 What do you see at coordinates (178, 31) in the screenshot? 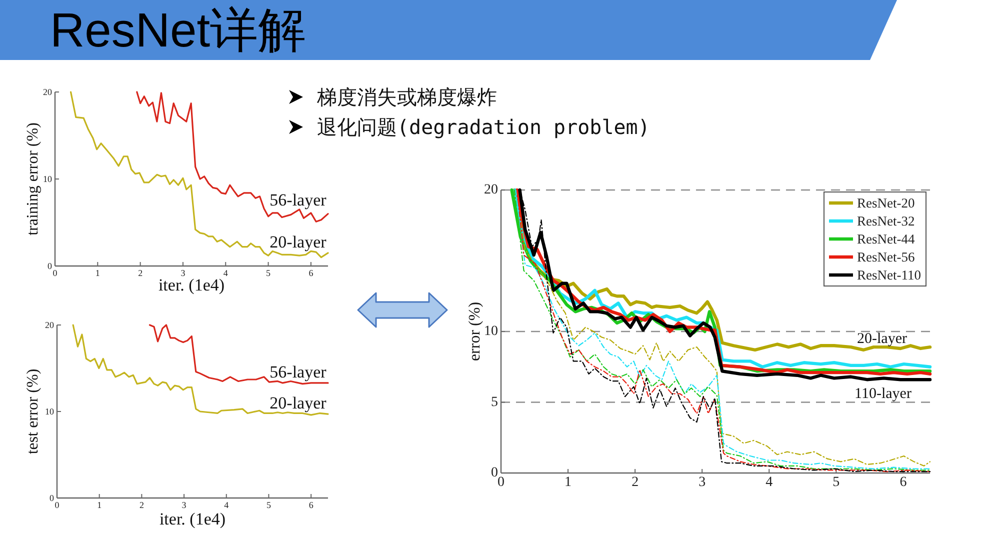
I see `title: ResNet详解` at bounding box center [178, 31].